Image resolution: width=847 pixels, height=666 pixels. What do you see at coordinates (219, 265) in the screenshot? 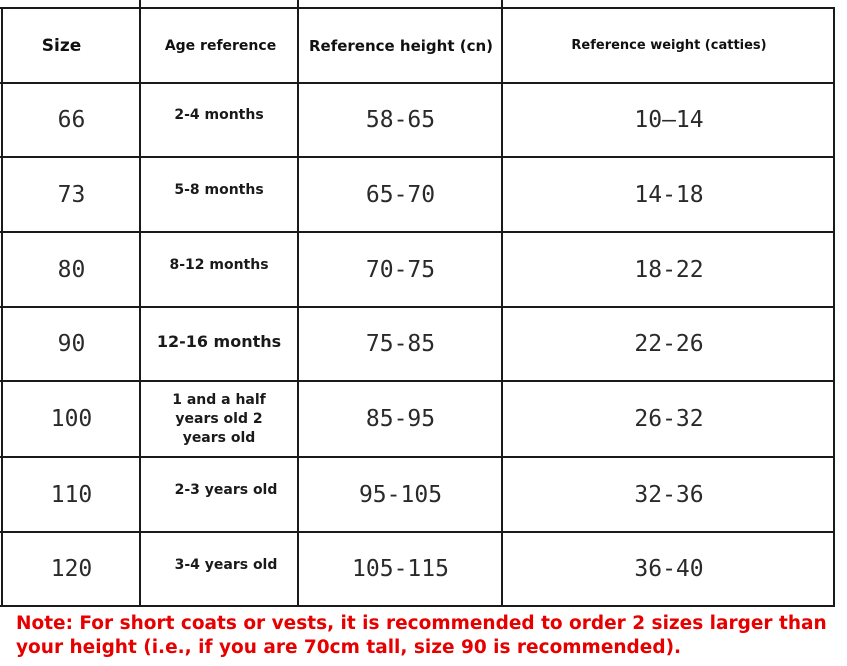
I see `age-cell: 8-12 months` at bounding box center [219, 265].